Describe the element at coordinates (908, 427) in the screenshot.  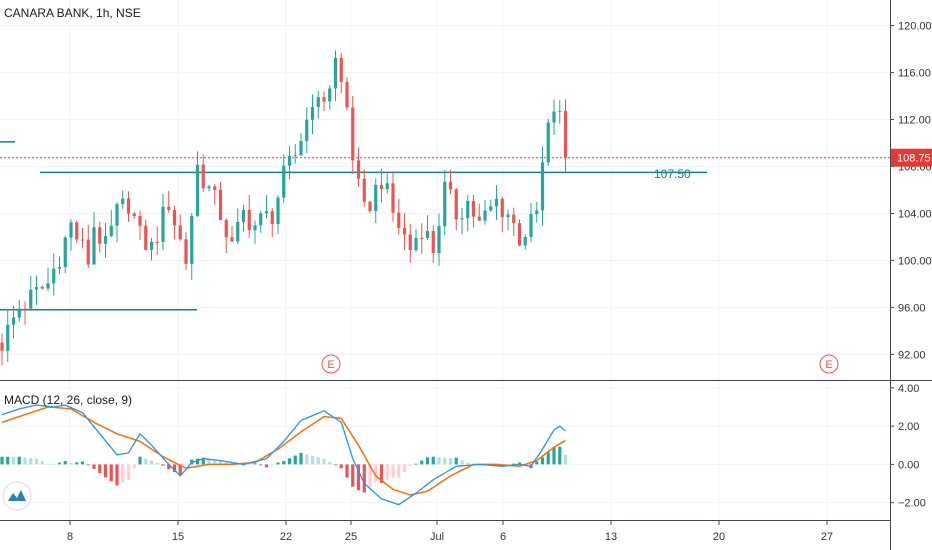
I see `macd-tick-label: 2.00` at that location.